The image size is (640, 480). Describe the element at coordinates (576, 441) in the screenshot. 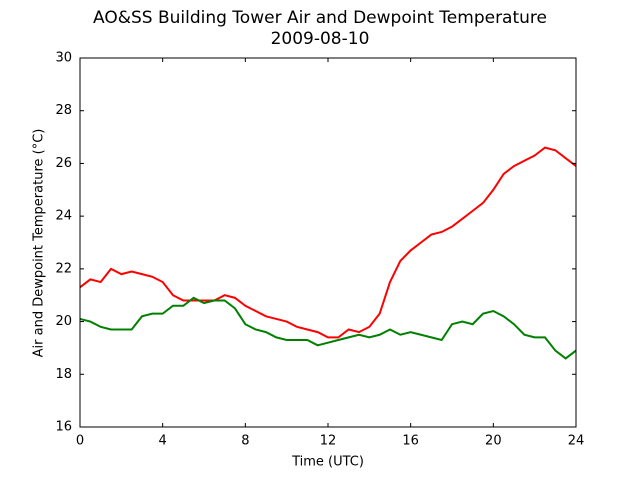

I see `x-tick-label: 24` at that location.